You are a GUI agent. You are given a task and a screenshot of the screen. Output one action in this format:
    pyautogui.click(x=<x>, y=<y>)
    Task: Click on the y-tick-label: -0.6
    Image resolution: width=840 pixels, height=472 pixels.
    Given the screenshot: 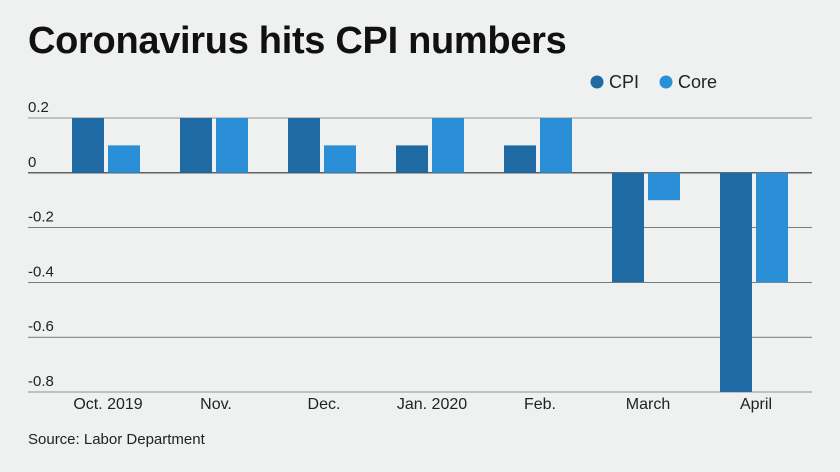 What is the action you would take?
    pyautogui.click(x=41, y=326)
    